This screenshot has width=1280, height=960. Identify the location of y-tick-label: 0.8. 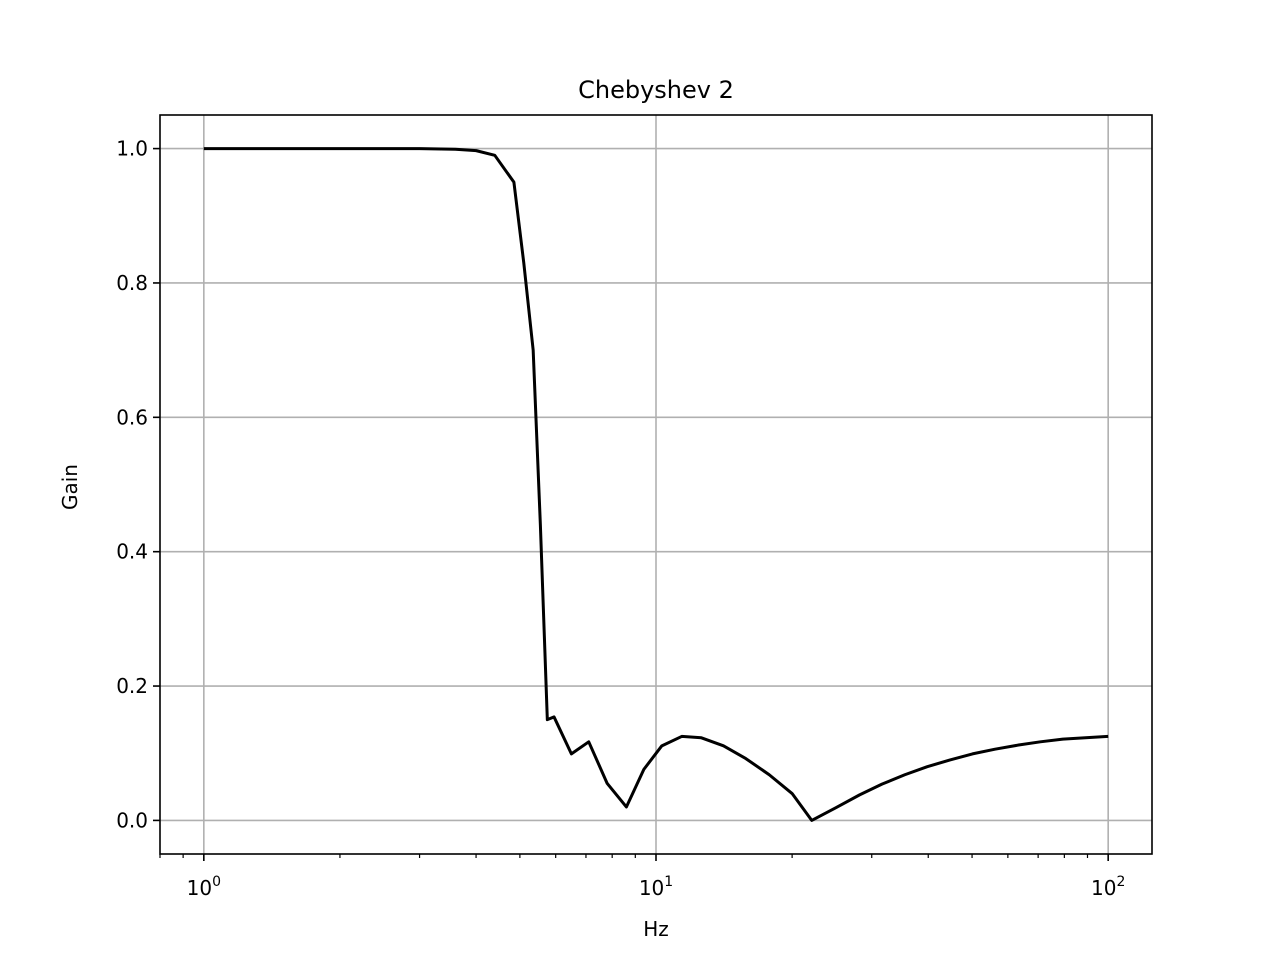
(132, 283).